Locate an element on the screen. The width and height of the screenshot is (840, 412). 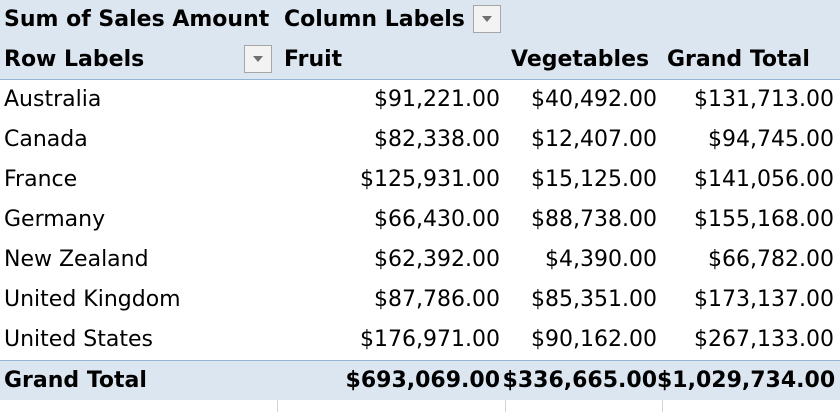
column-header-fruit: Fruit is located at coordinates (313, 59).